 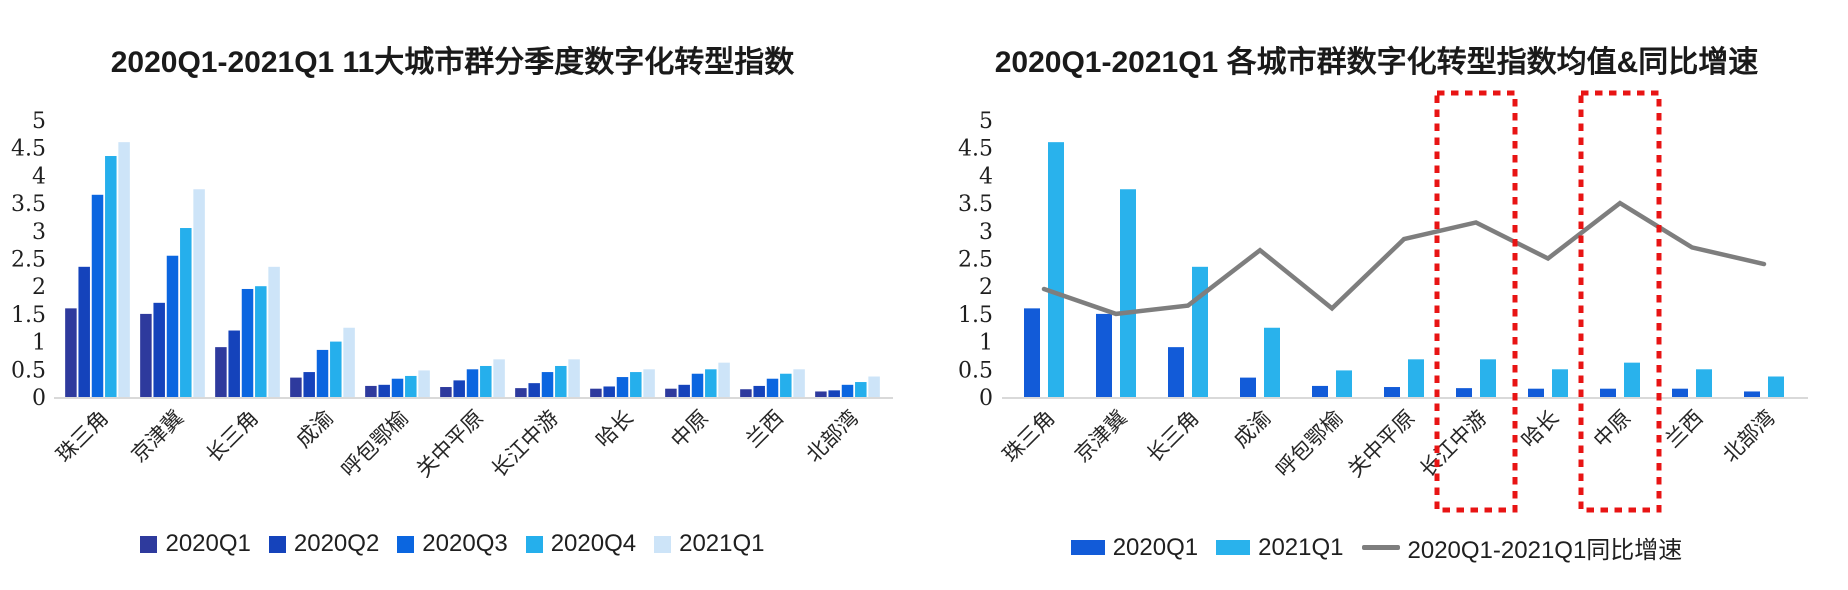 What do you see at coordinates (636, 384) in the screenshot?
I see `bar-2020Q4-哈长` at bounding box center [636, 384].